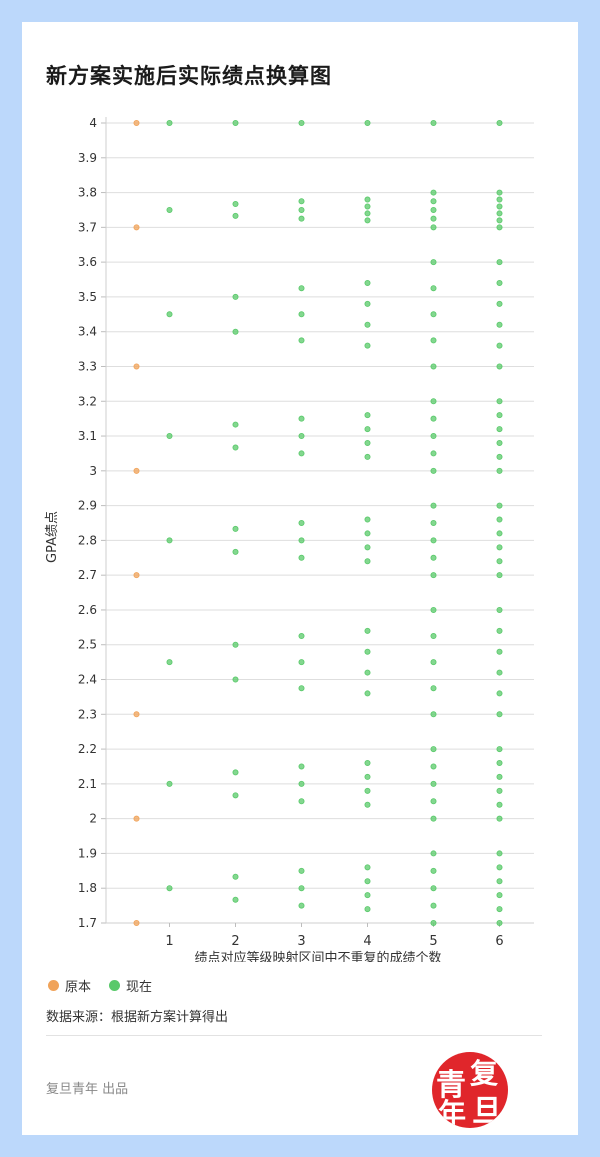  I want to click on y-tick-label: 3.4, so click(87, 332).